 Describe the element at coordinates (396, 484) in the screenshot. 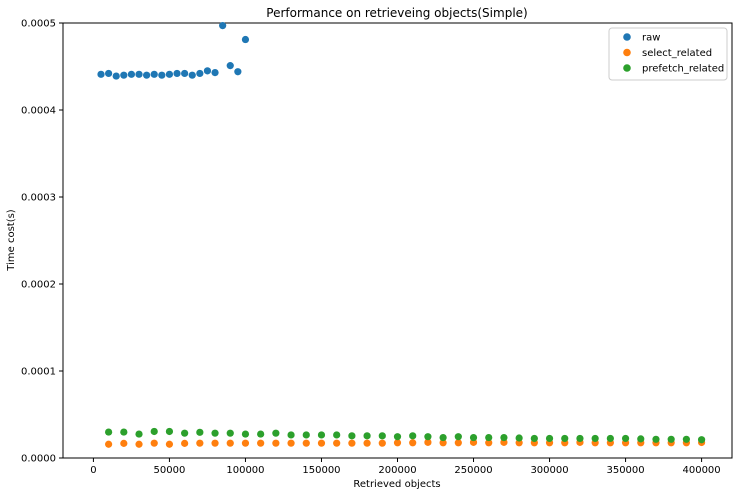

I see `x-axis-label: Retrieved objects` at that location.